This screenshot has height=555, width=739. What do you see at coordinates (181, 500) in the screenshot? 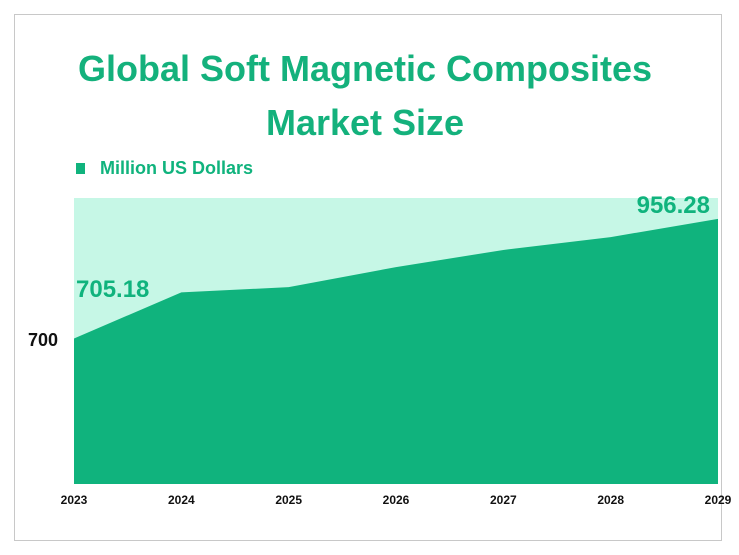
I see `x-tick-label: 2024` at bounding box center [181, 500].